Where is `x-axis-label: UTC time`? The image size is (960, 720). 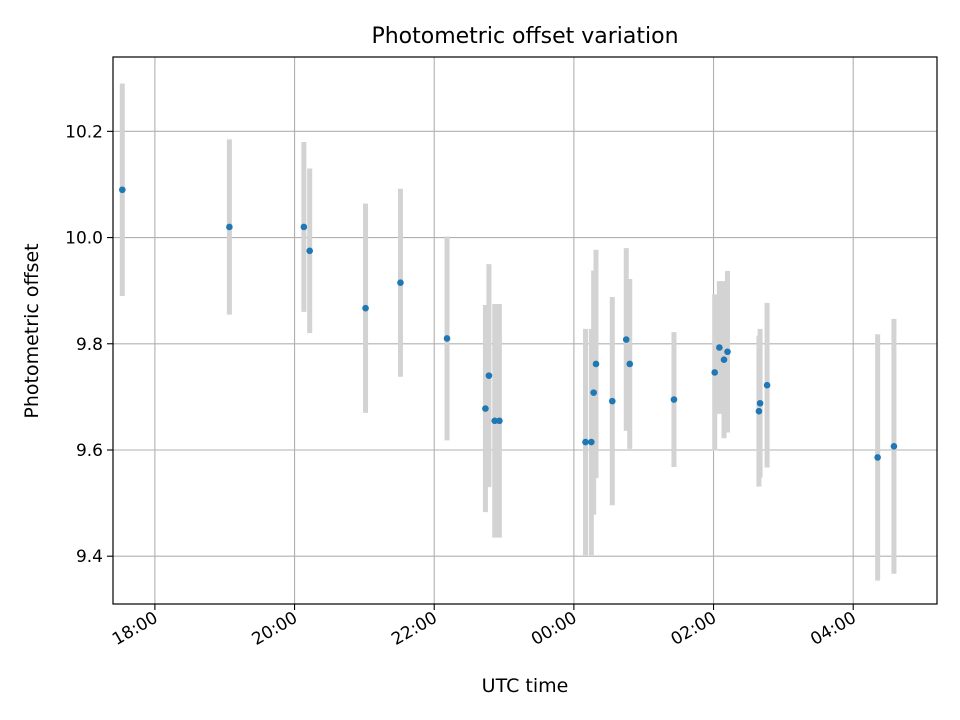 x-axis-label: UTC time is located at coordinates (525, 686).